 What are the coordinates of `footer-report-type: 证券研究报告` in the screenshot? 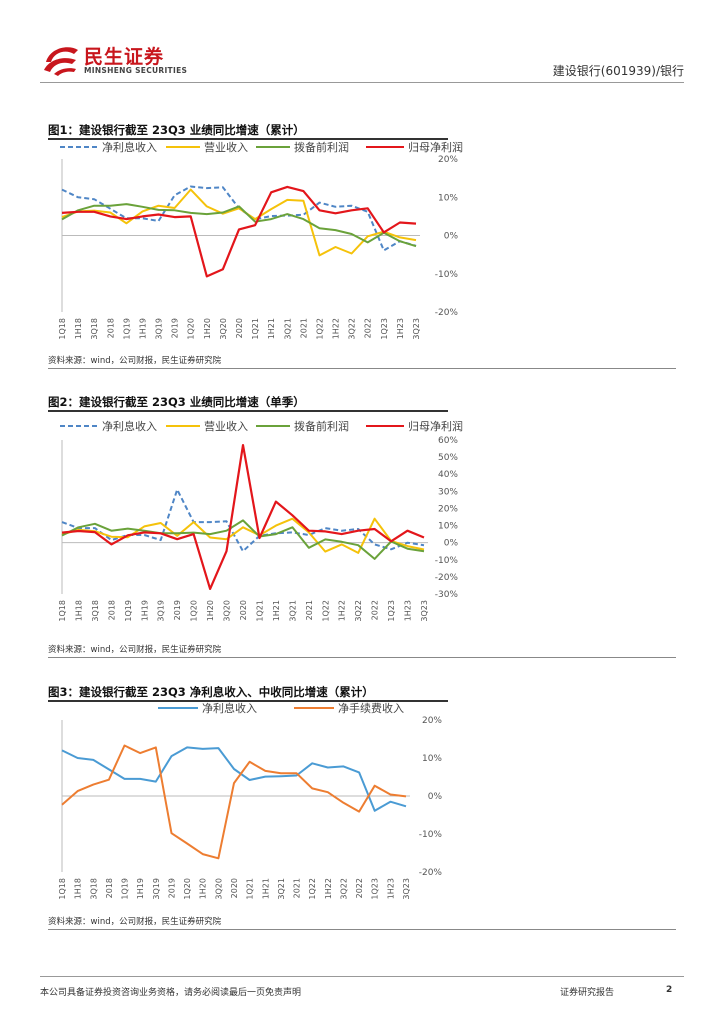 It's located at (587, 993).